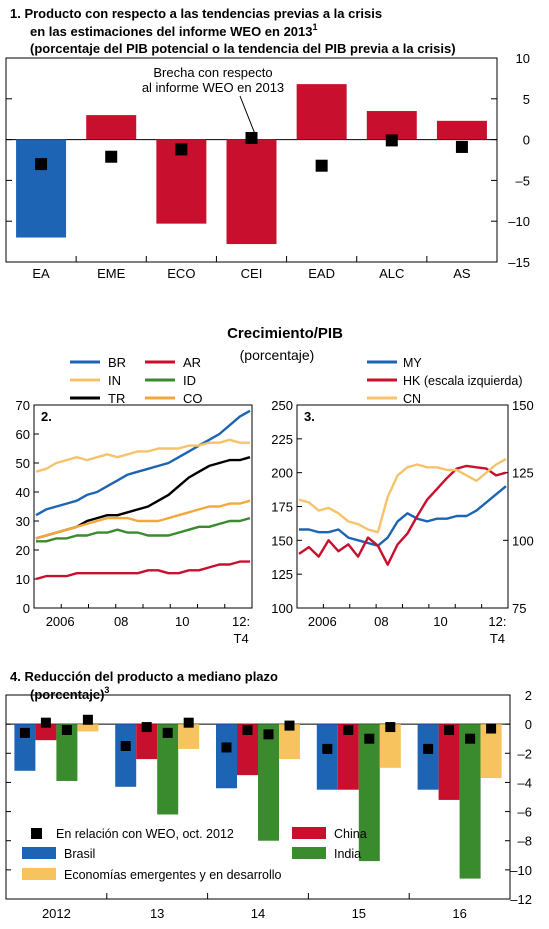 This screenshot has width=549, height=929. What do you see at coordinates (168, 769) in the screenshot?
I see `p4-bar-13-india` at bounding box center [168, 769].